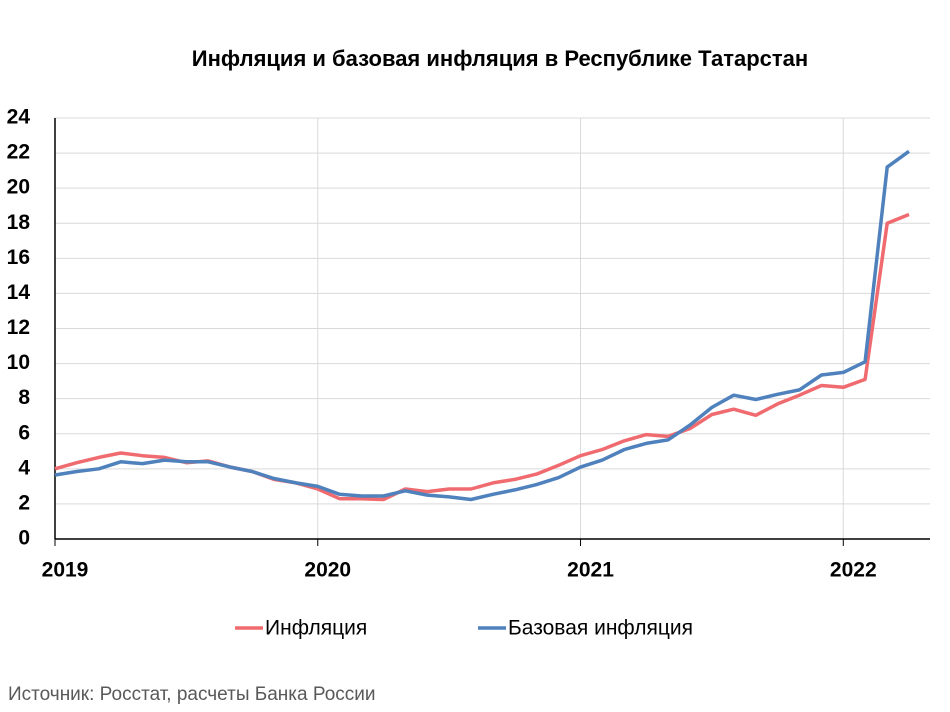  What do you see at coordinates (19, 292) in the screenshot?
I see `y-tick-label: 14` at bounding box center [19, 292].